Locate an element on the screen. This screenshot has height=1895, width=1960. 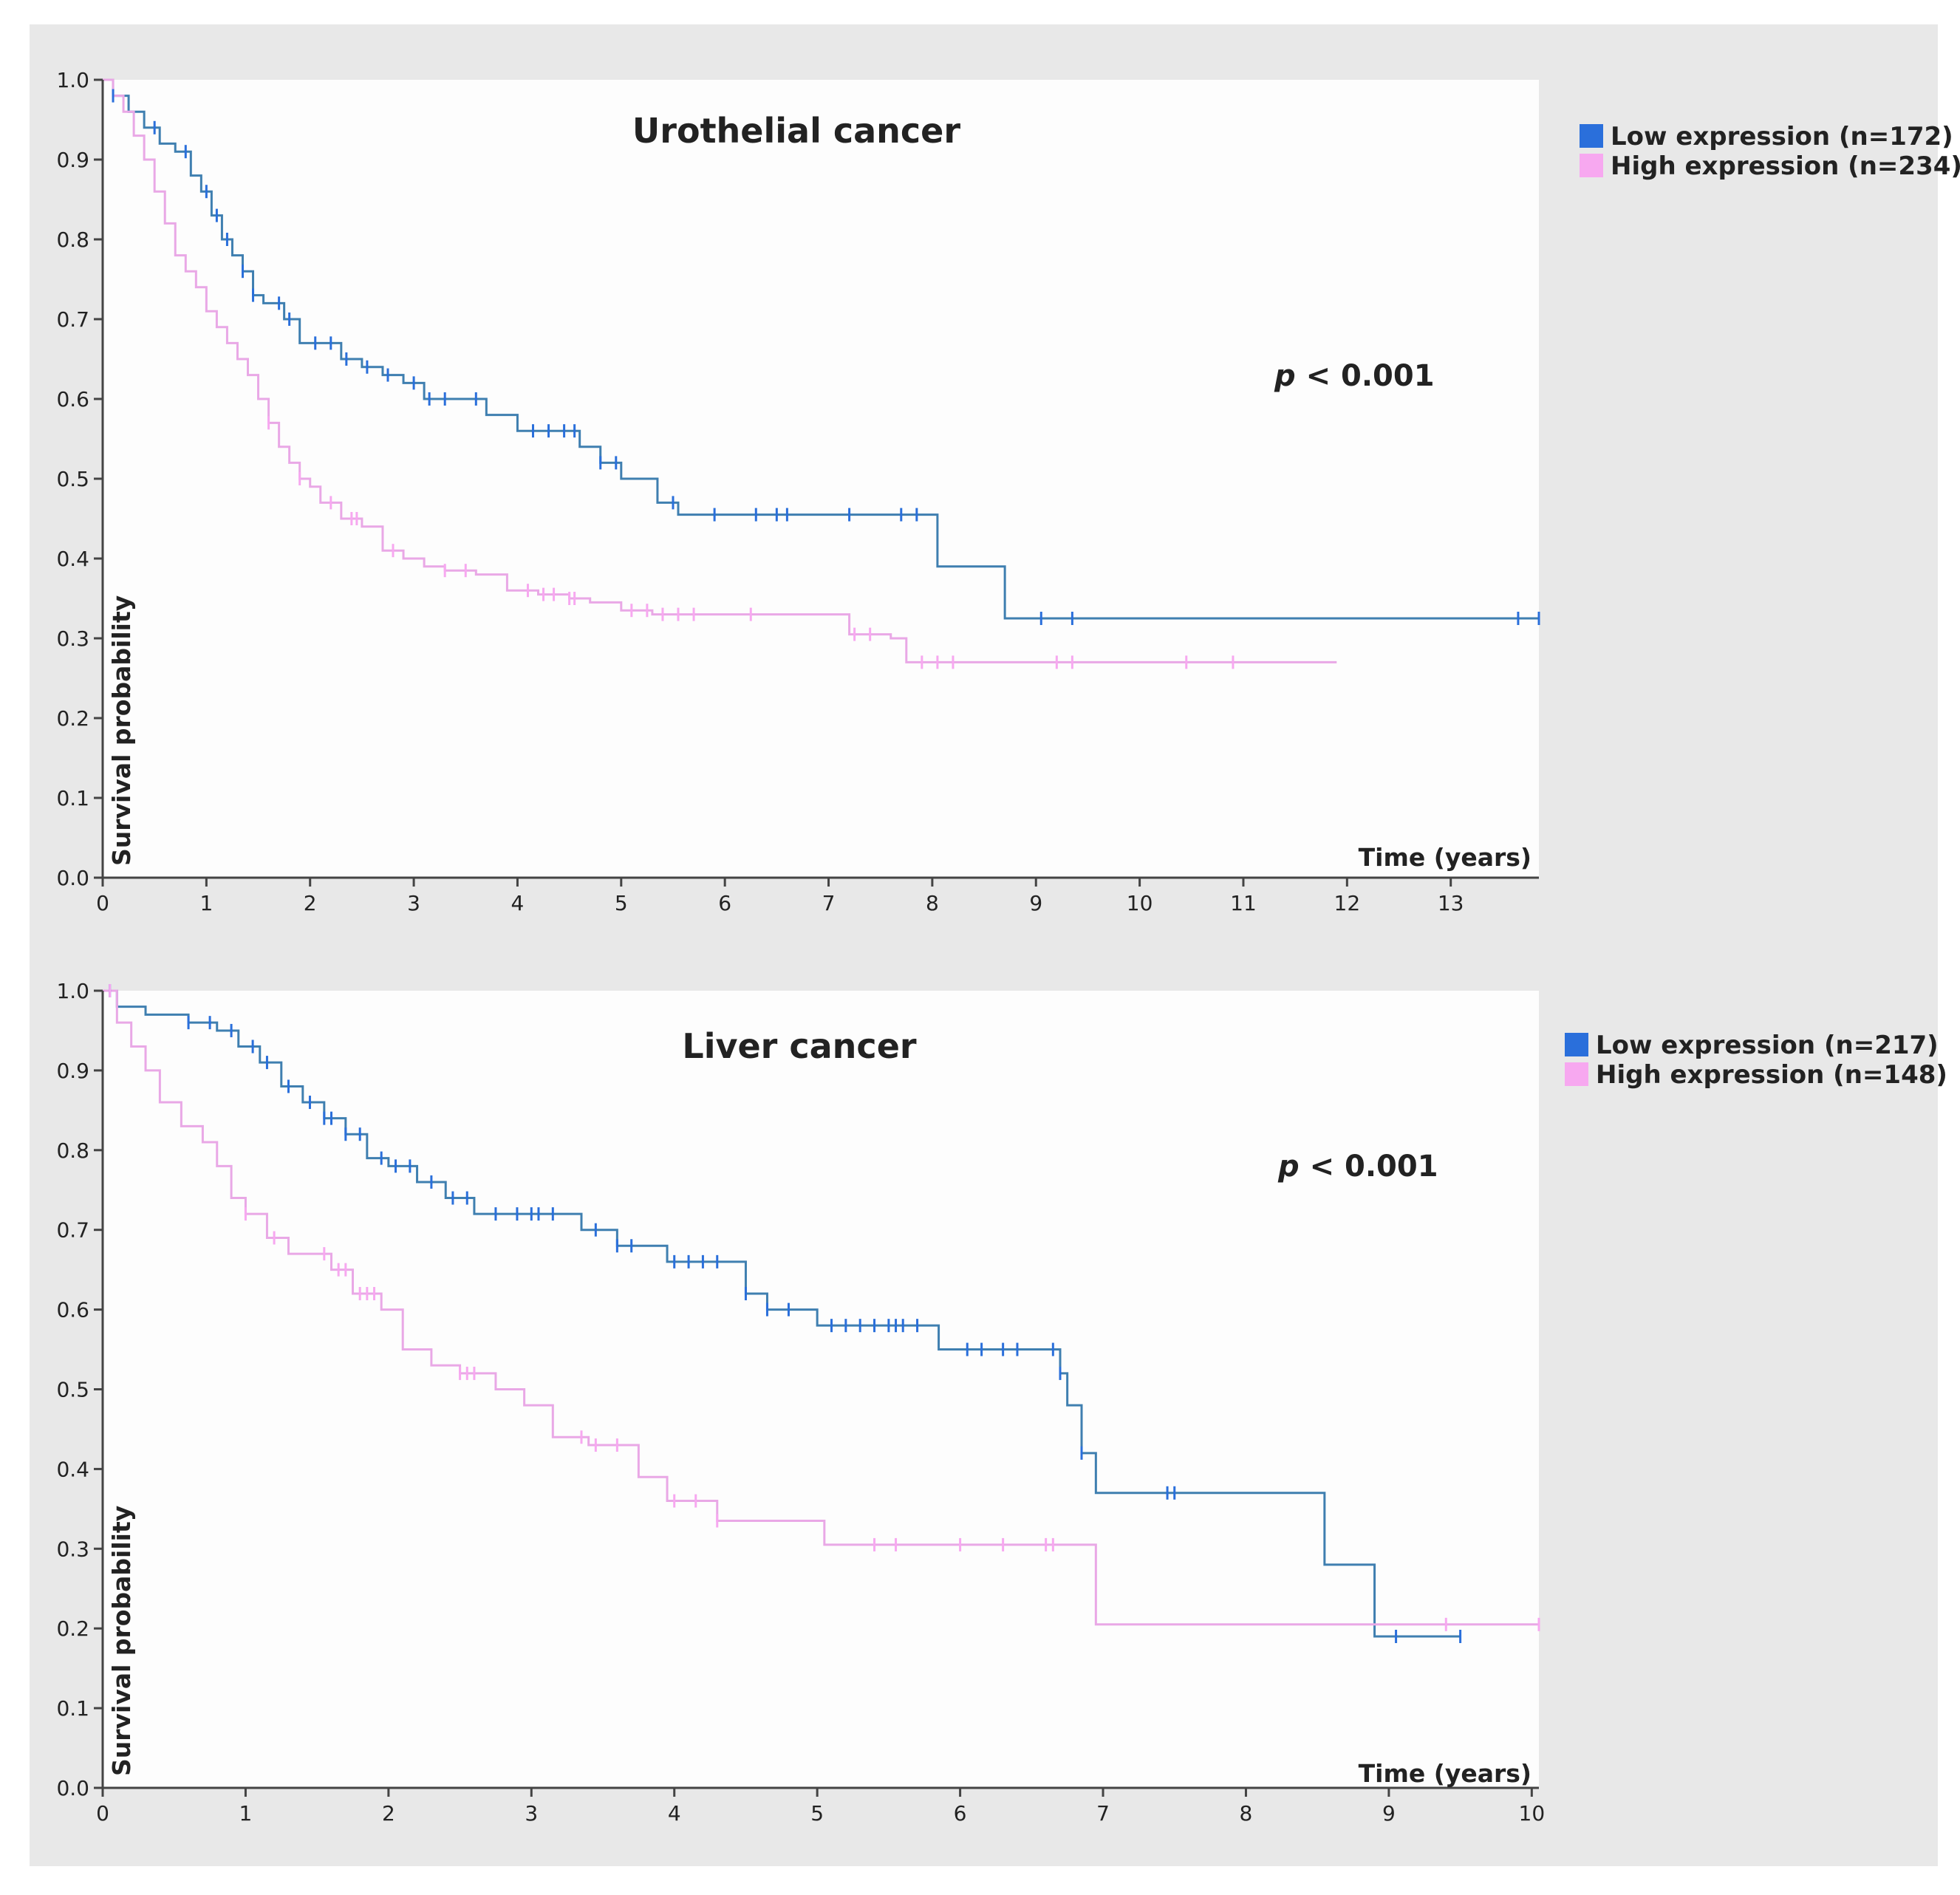
y-tick-label-urothelial: 1.0 is located at coordinates (72, 80).